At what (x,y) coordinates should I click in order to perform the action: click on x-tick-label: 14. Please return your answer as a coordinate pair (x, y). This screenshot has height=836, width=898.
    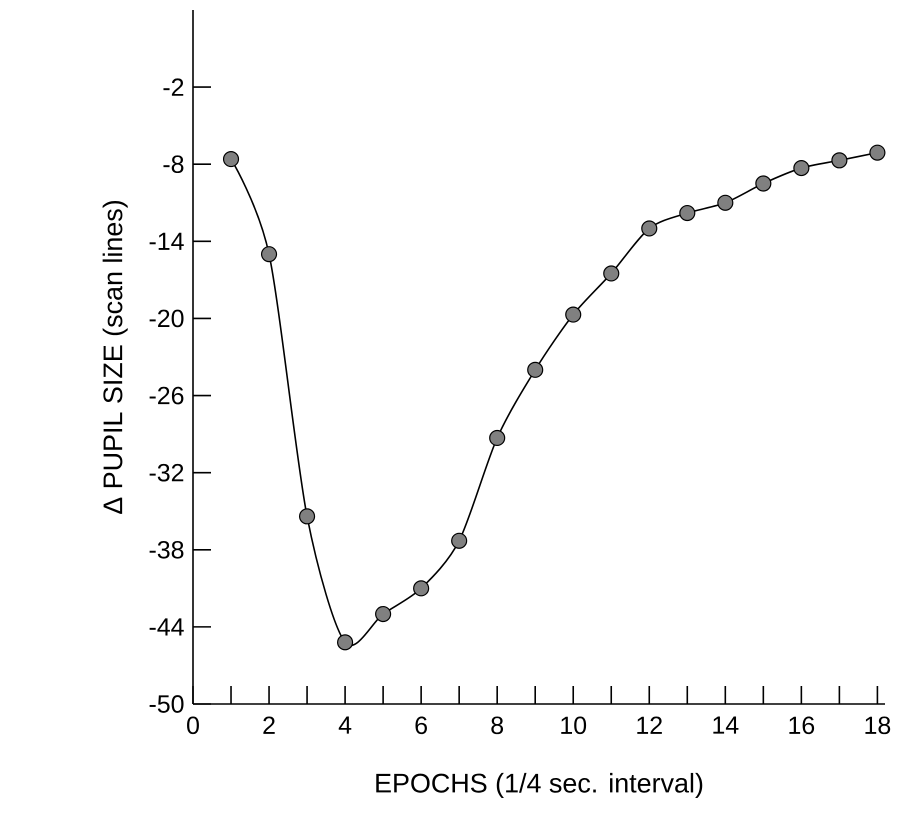
    Looking at the image, I should click on (725, 725).